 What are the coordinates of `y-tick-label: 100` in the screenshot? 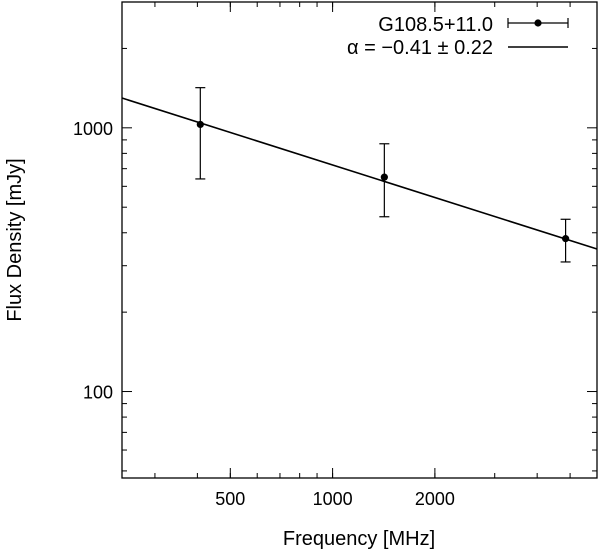 It's located at (98, 393).